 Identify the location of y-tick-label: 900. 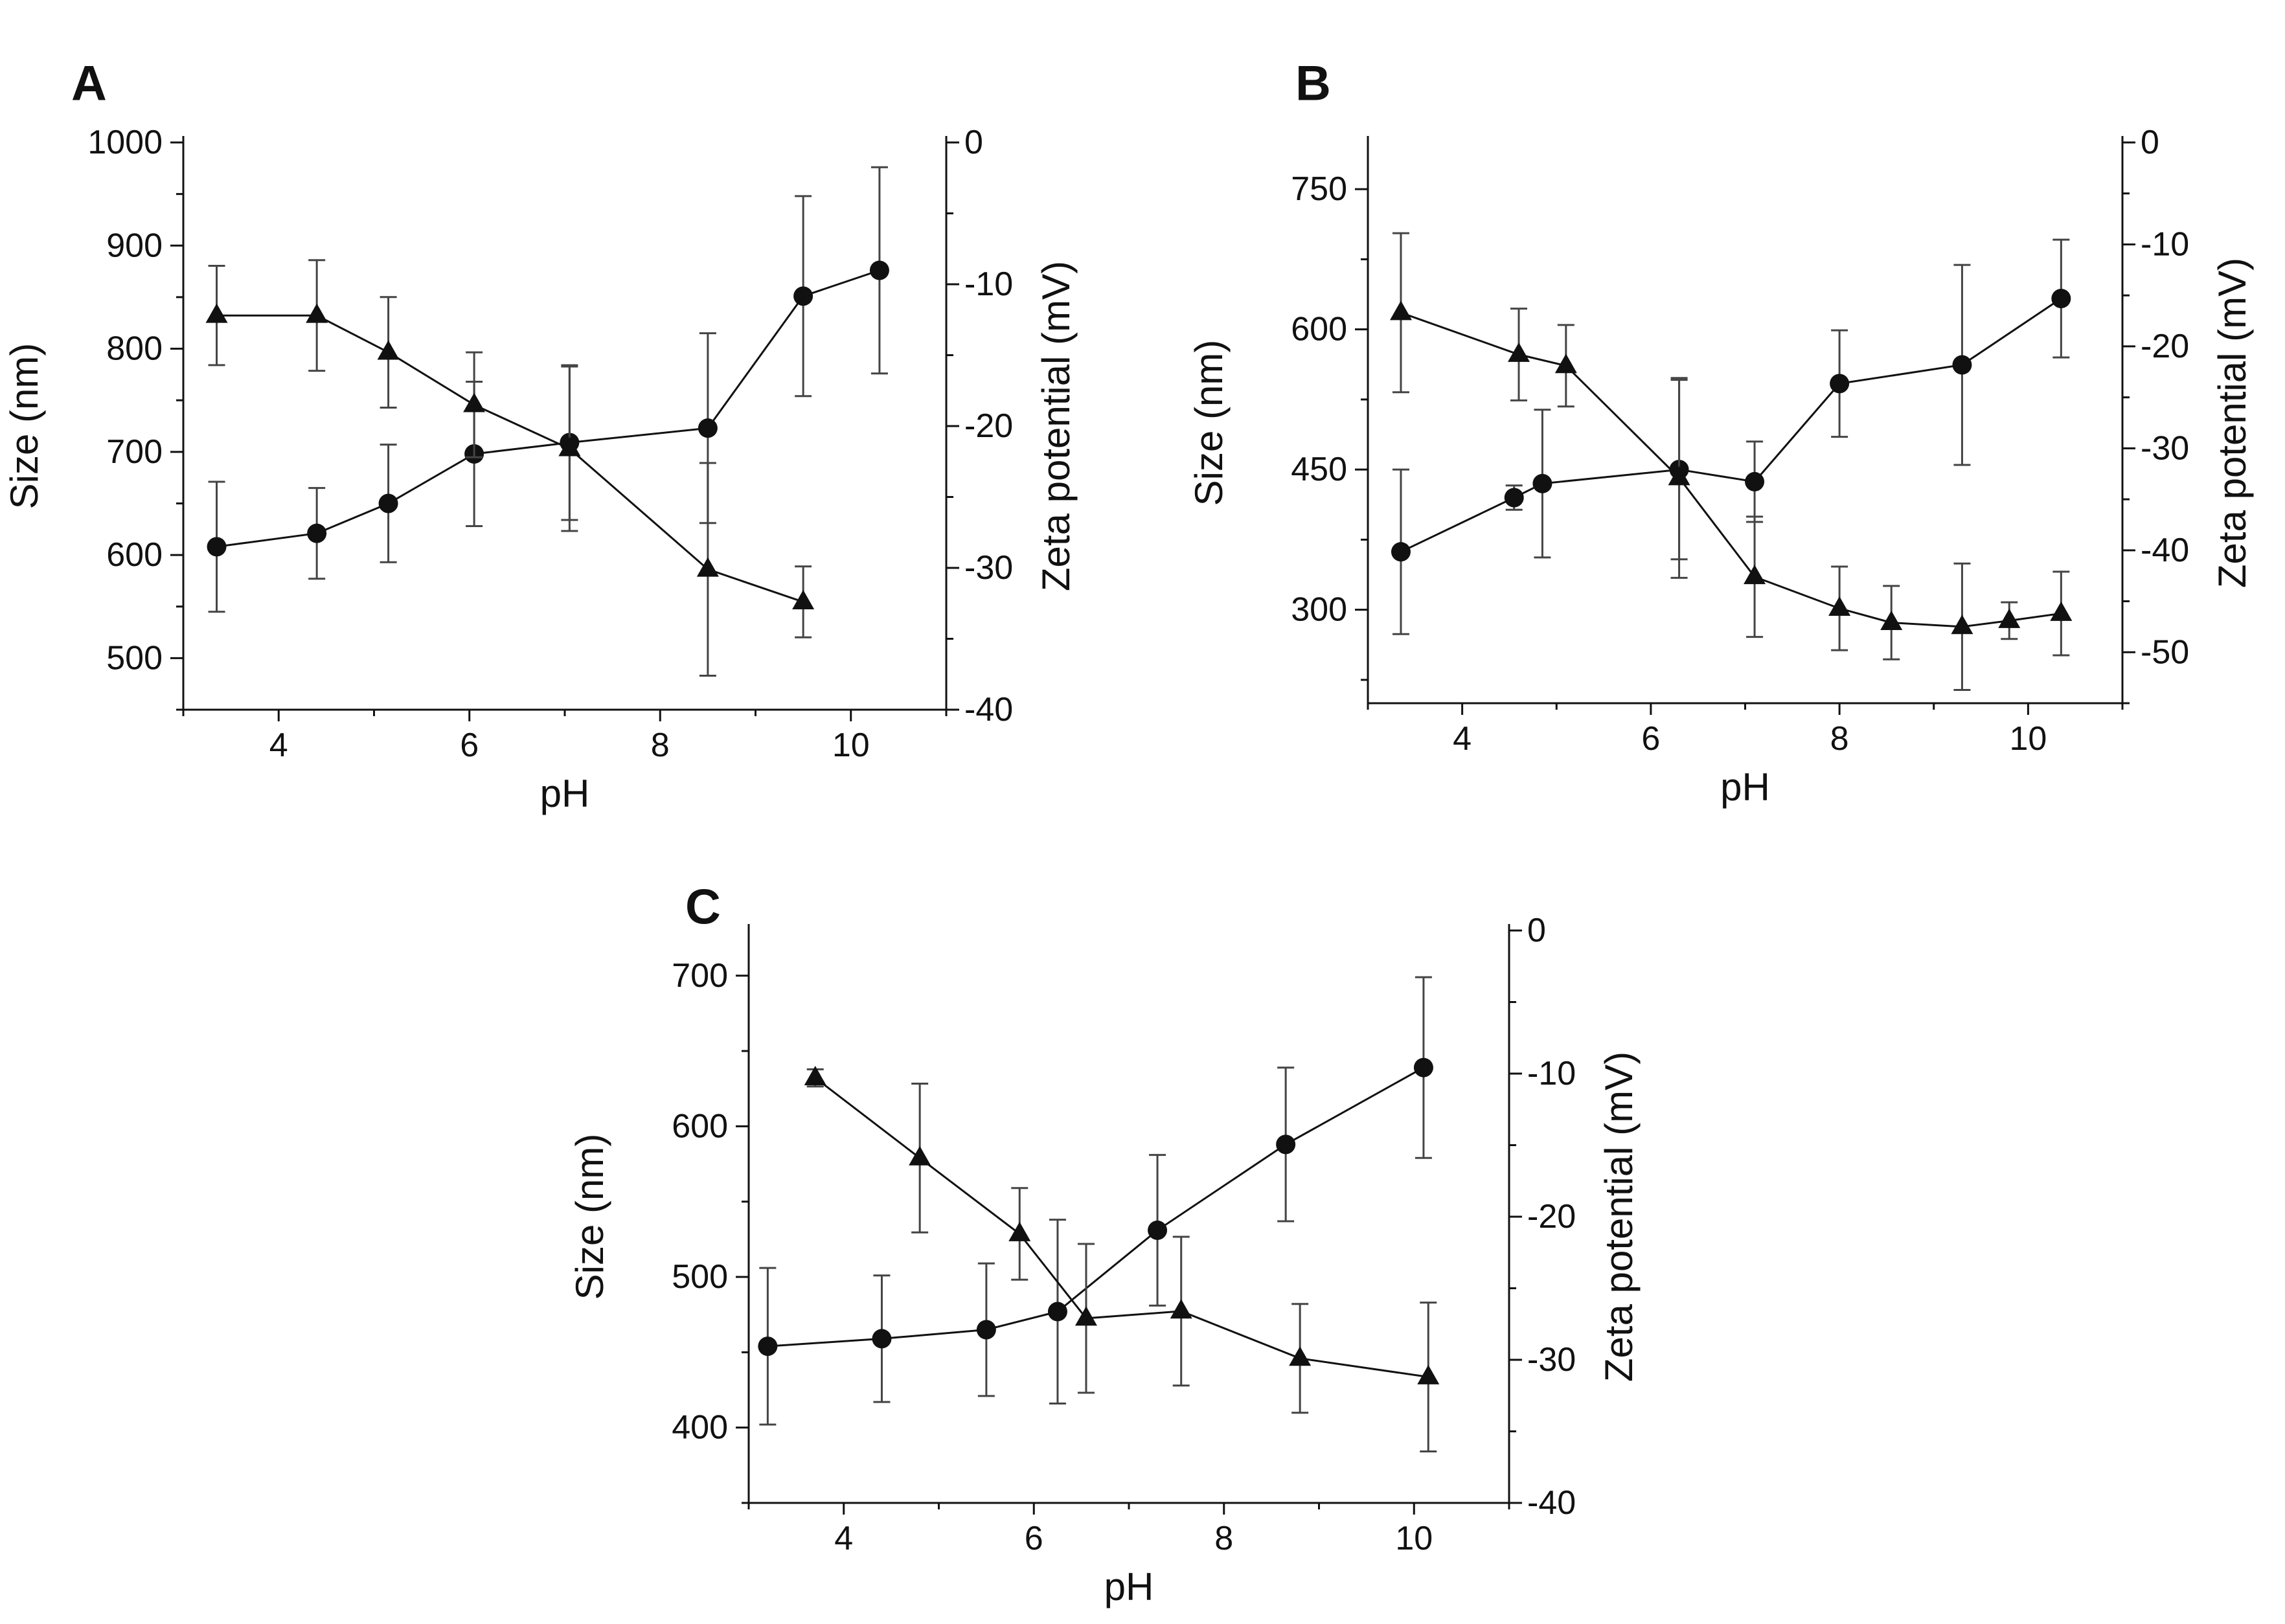
(134, 245).